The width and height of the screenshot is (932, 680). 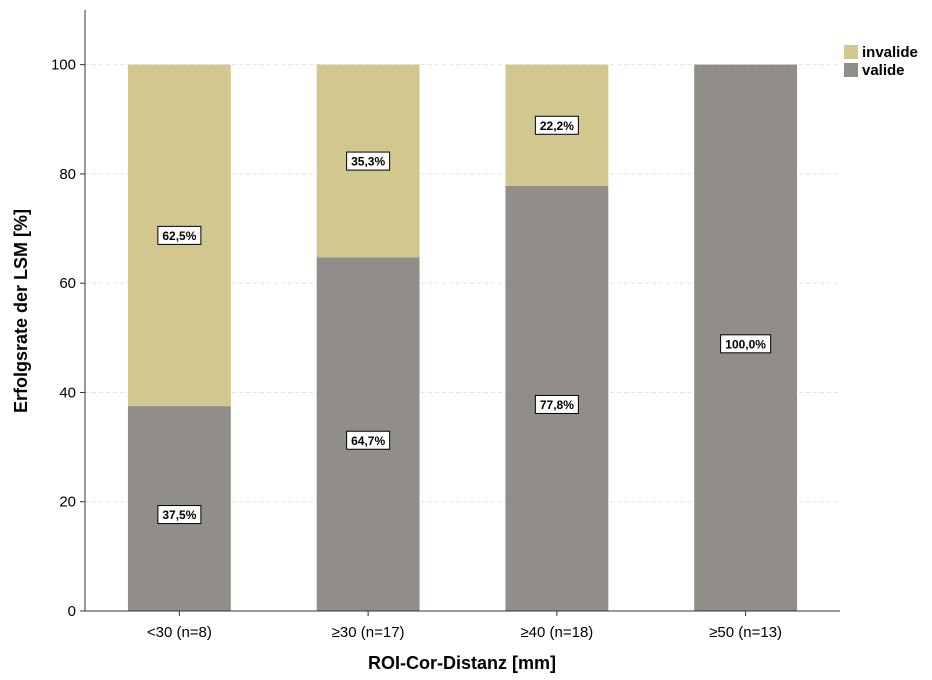 What do you see at coordinates (67, 174) in the screenshot?
I see `y-tick-label: 80` at bounding box center [67, 174].